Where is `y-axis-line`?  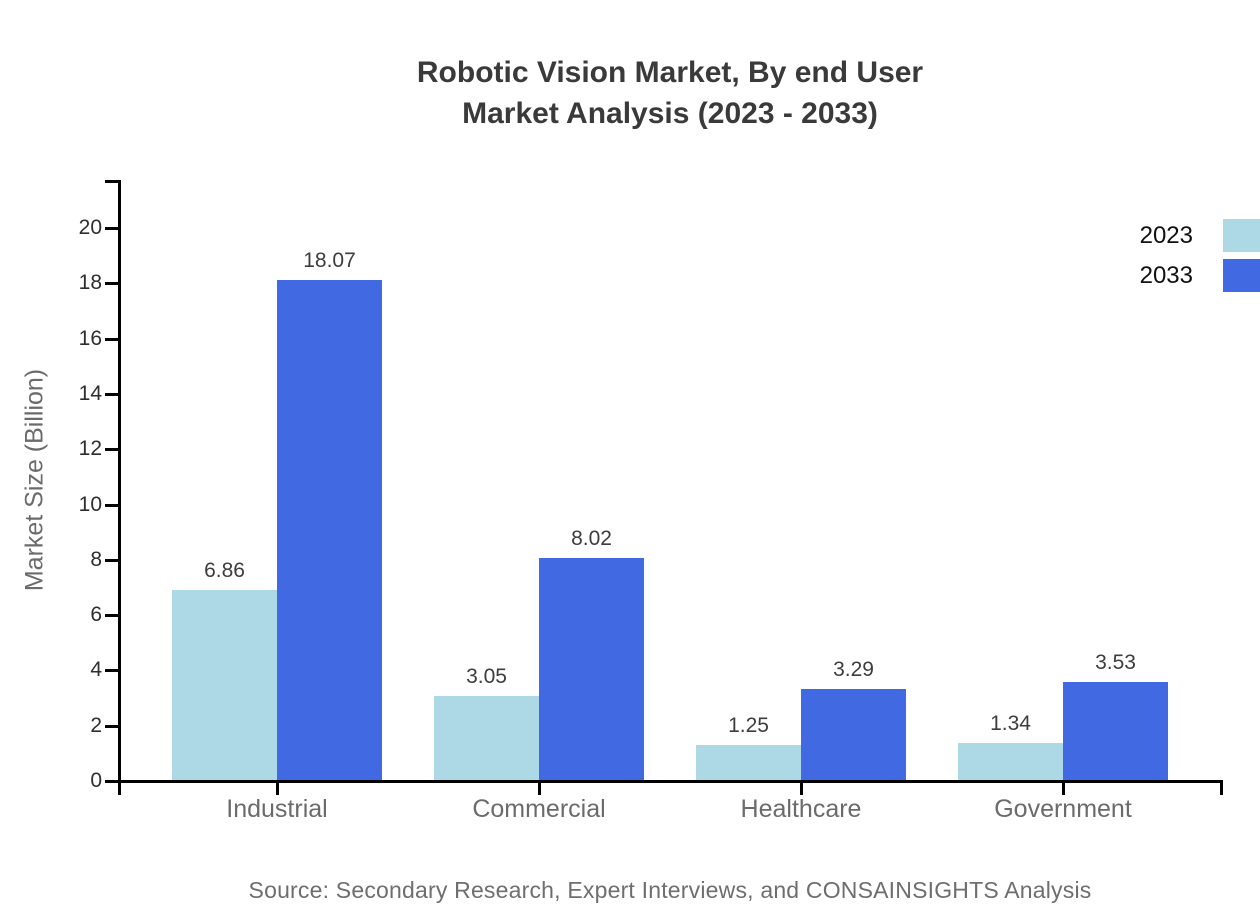 y-axis-line is located at coordinates (119, 487).